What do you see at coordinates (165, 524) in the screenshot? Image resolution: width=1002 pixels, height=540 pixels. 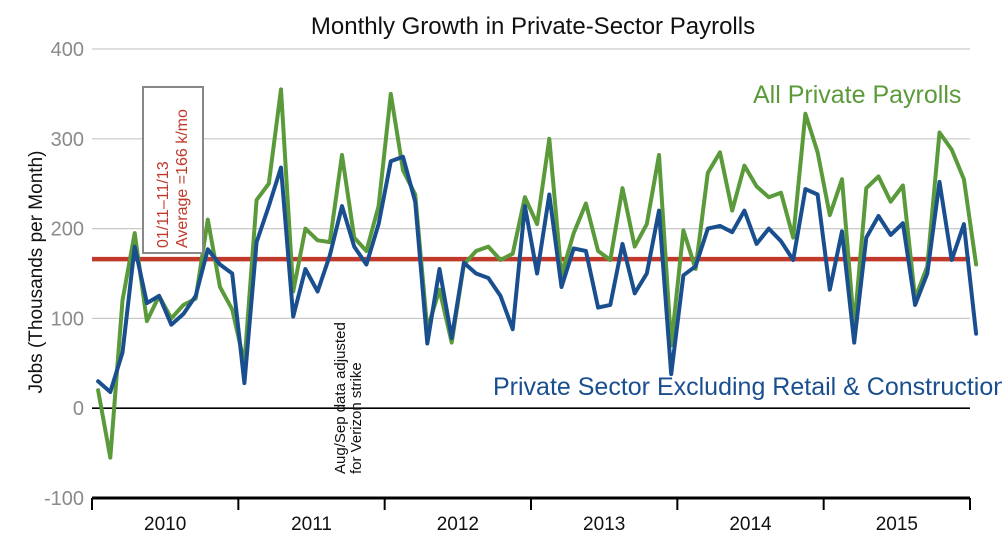 I see `x-tick-label: 2010` at bounding box center [165, 524].